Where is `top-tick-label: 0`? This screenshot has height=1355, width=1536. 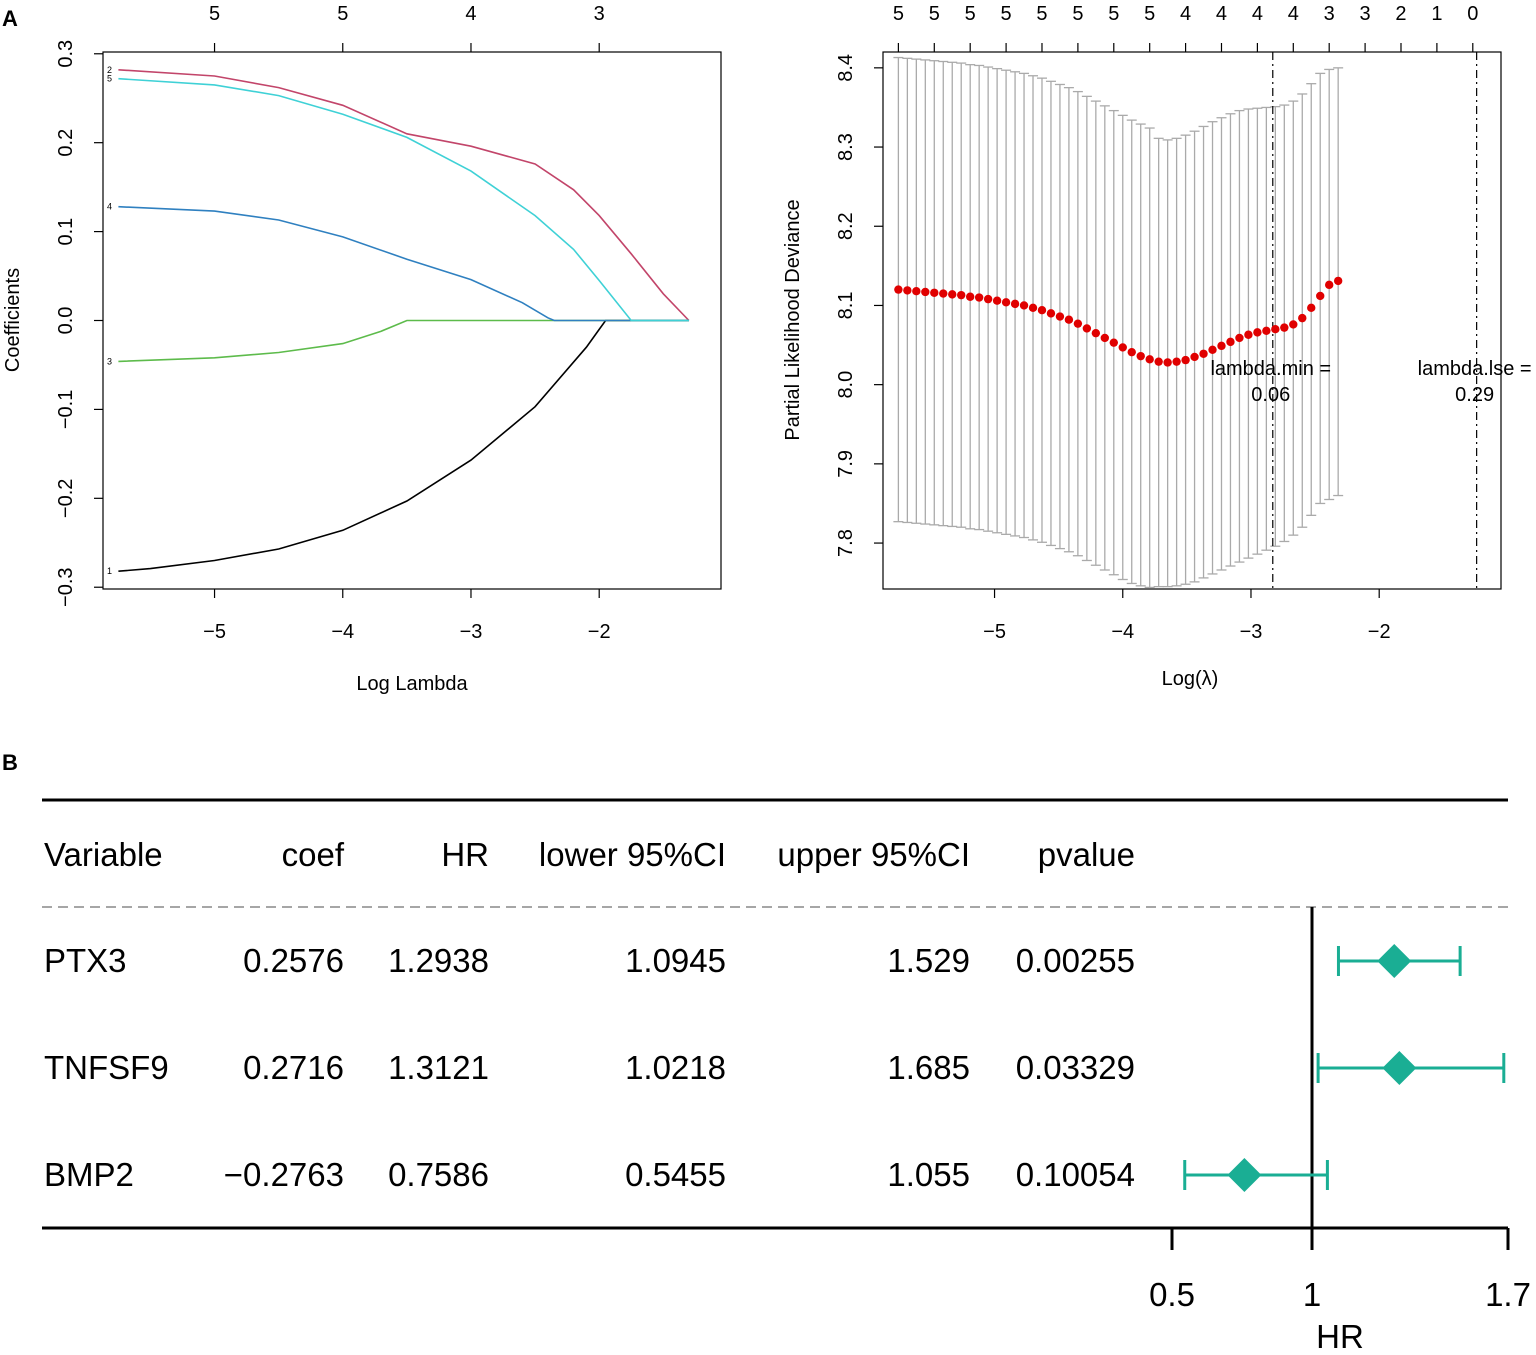 top-tick-label: 0 is located at coordinates (1472, 14).